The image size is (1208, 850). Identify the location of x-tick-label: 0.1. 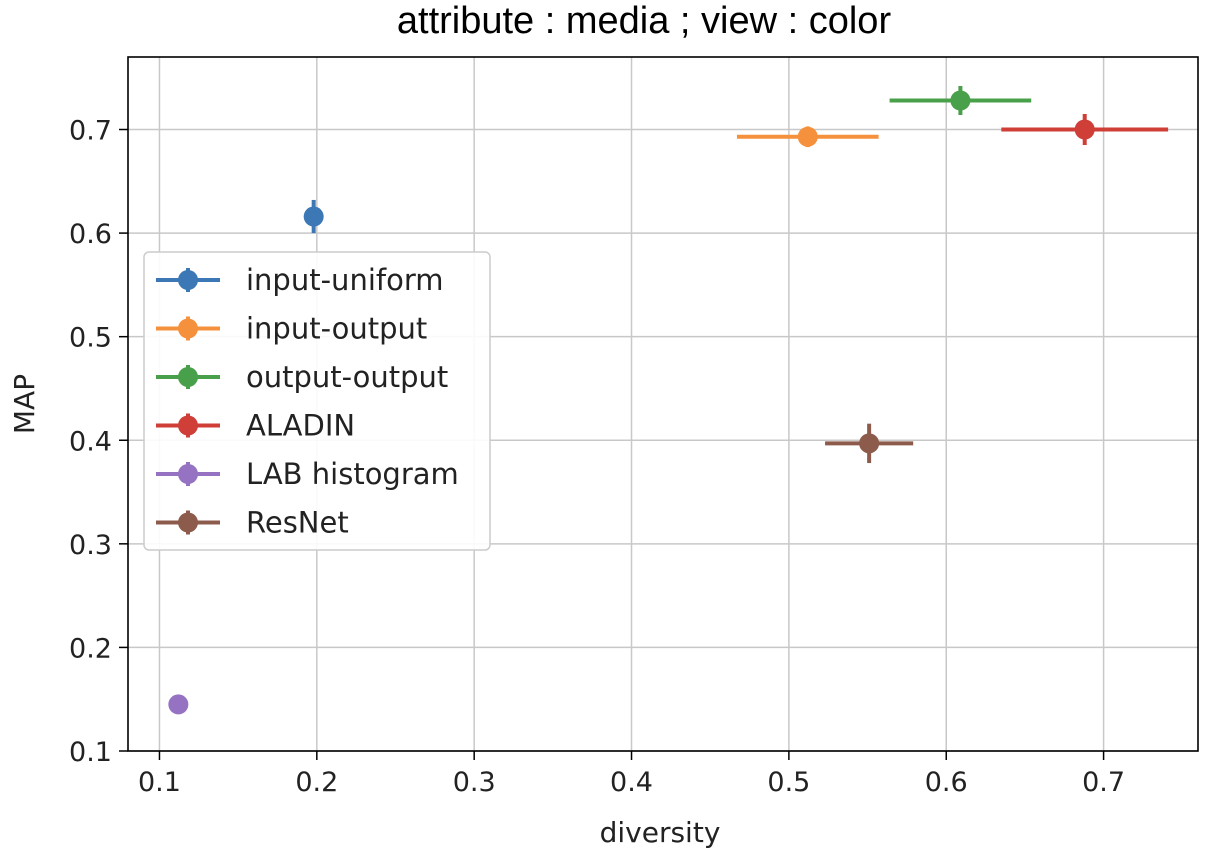
(159, 782).